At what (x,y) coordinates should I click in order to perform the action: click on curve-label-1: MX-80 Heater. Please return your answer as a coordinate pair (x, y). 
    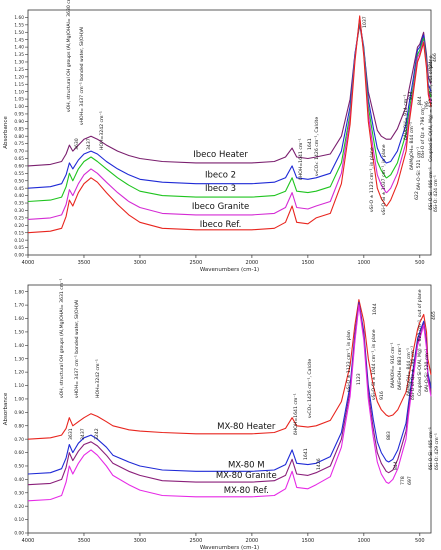
    Looking at the image, I should click on (246, 427).